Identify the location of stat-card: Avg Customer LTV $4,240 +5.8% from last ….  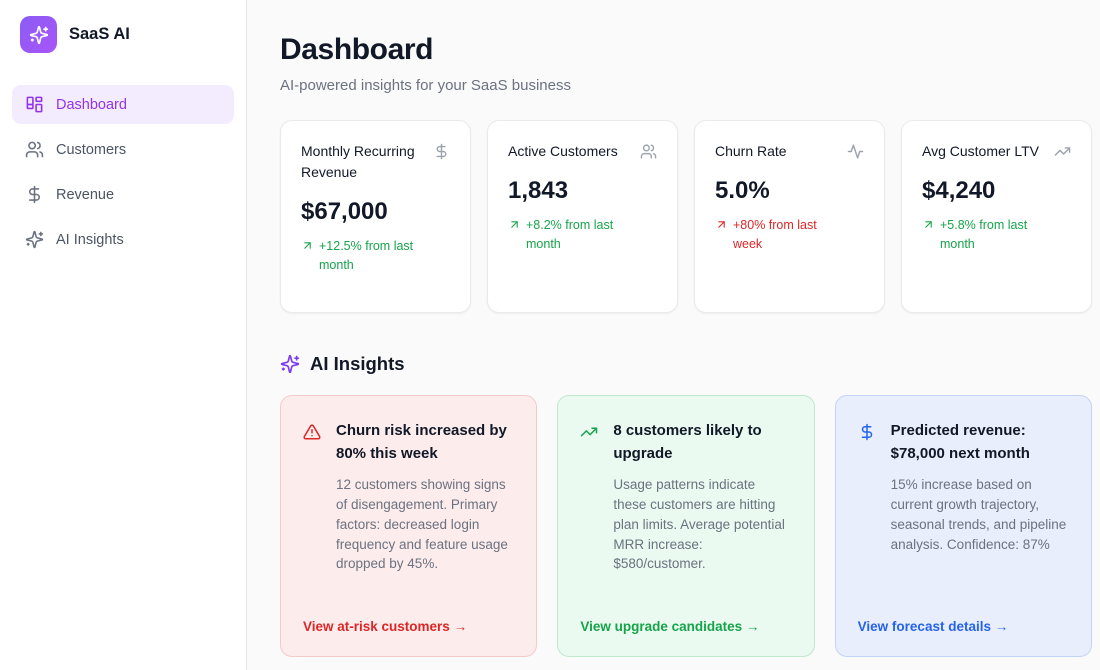
(996, 216).